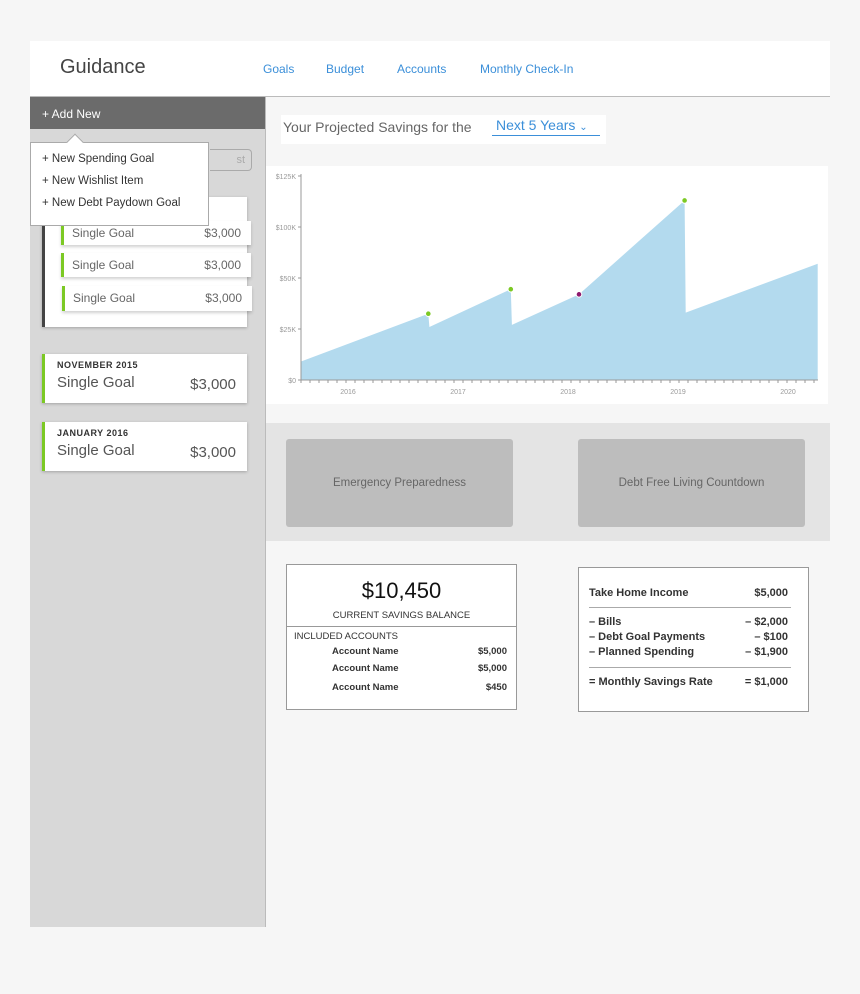 The image size is (860, 994). I want to click on brand-title: Guidance, so click(103, 67).